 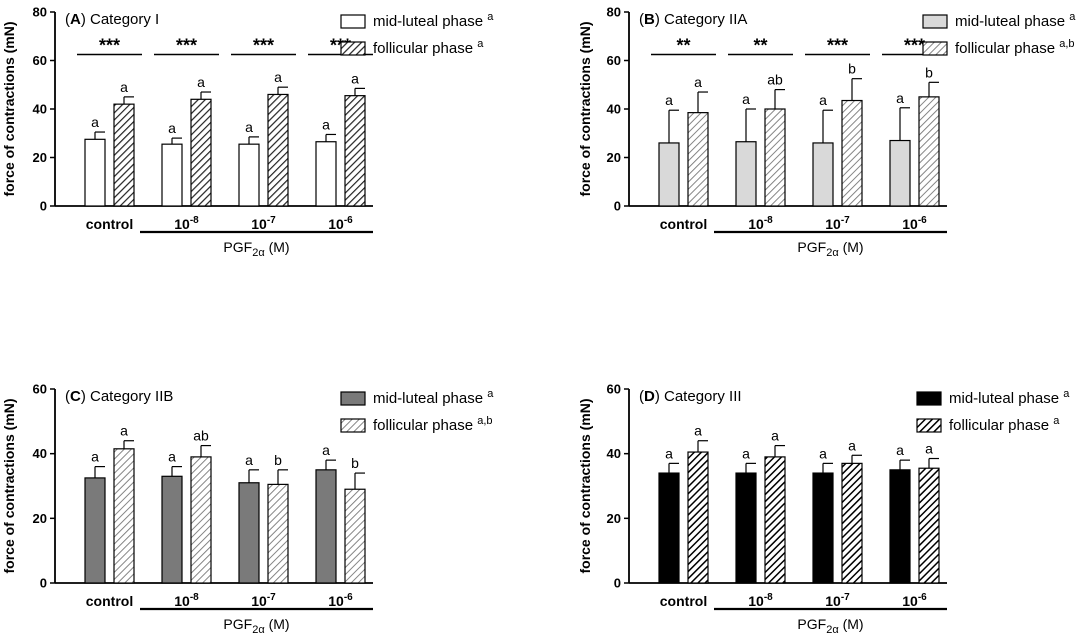 I want to click on panel-title: (A) Category I, so click(x=112, y=19).